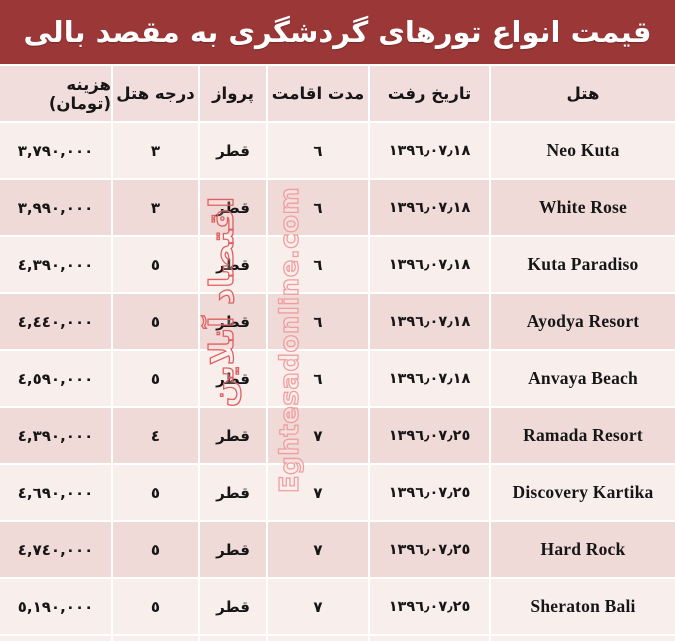 This screenshot has height=641, width=675. Describe the element at coordinates (583, 207) in the screenshot. I see `hotel-name-cell: White Rose` at that location.